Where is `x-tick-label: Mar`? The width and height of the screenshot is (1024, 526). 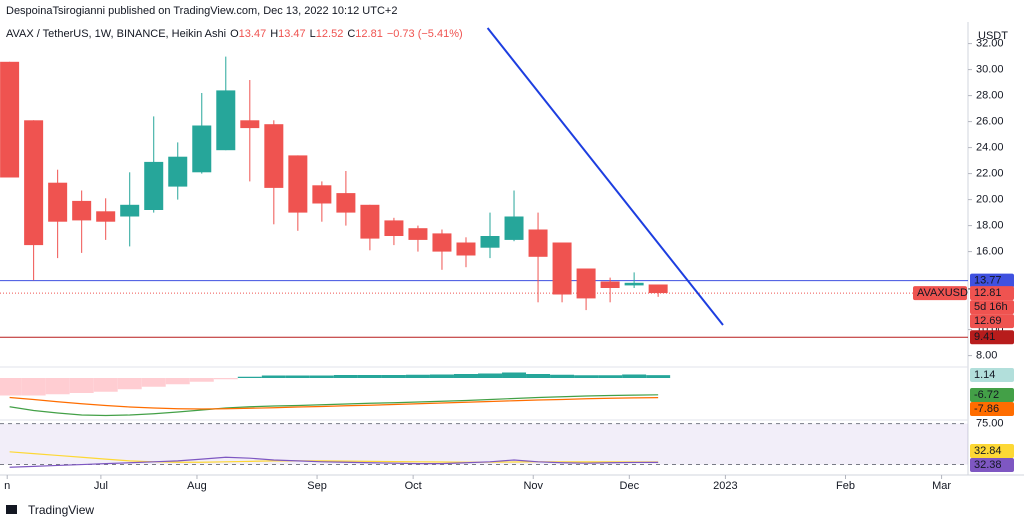
x-tick-label: Mar is located at coordinates (941, 486).